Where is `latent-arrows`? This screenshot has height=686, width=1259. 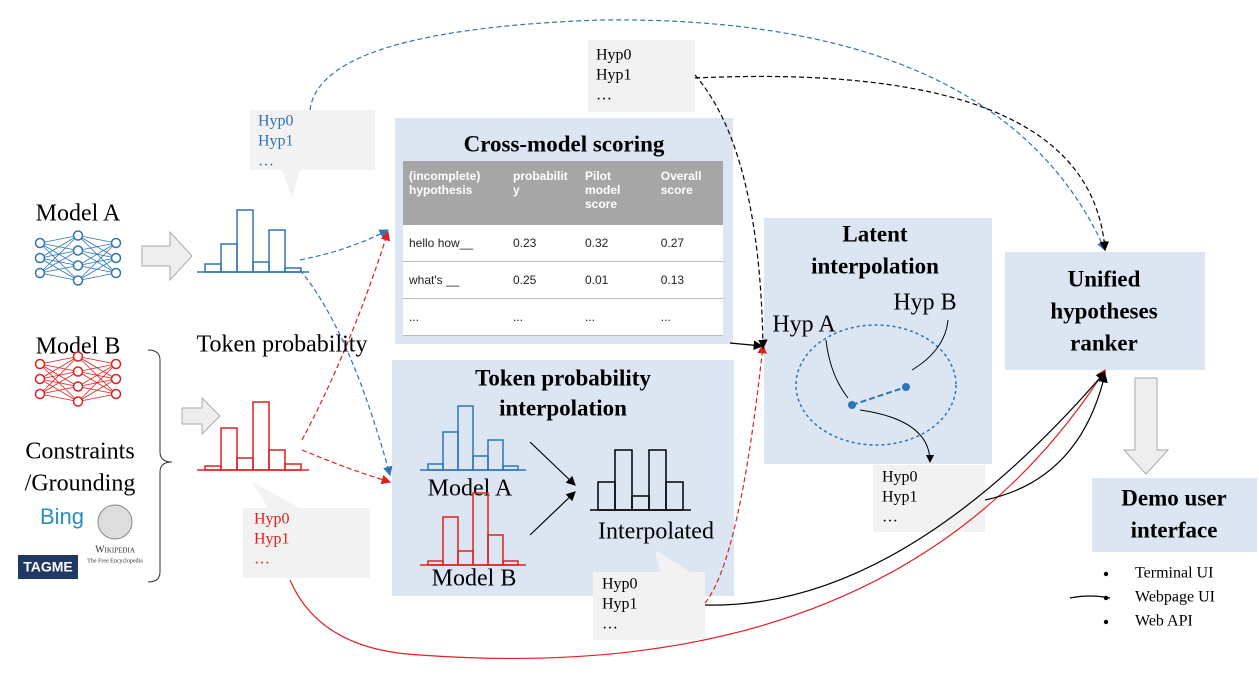
latent-arrows is located at coordinates (887, 390).